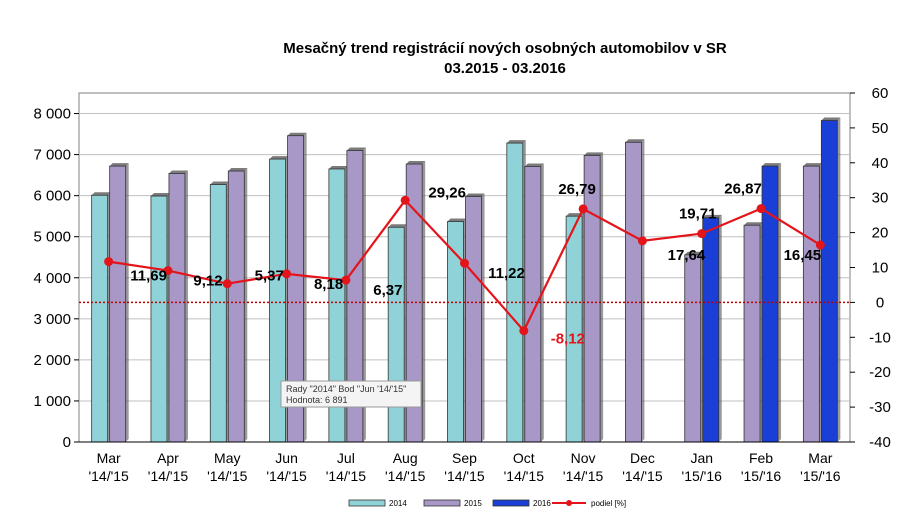  I want to click on line-data-label: 8,18, so click(328, 284).